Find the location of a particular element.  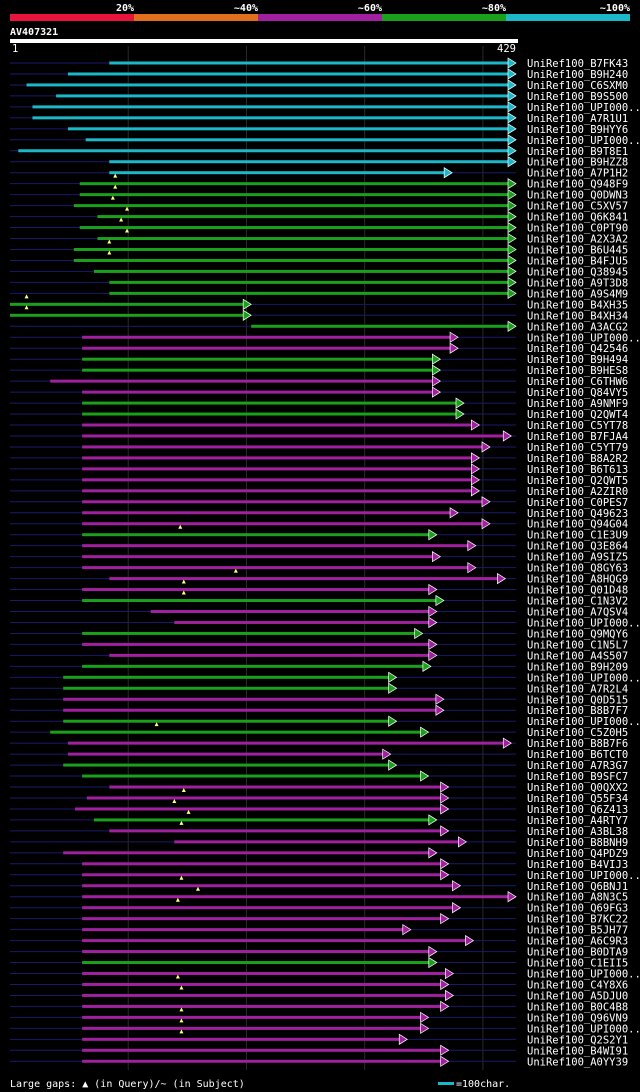

hit-row: UniRef100_Q6K841 is located at coordinates (319, 215).